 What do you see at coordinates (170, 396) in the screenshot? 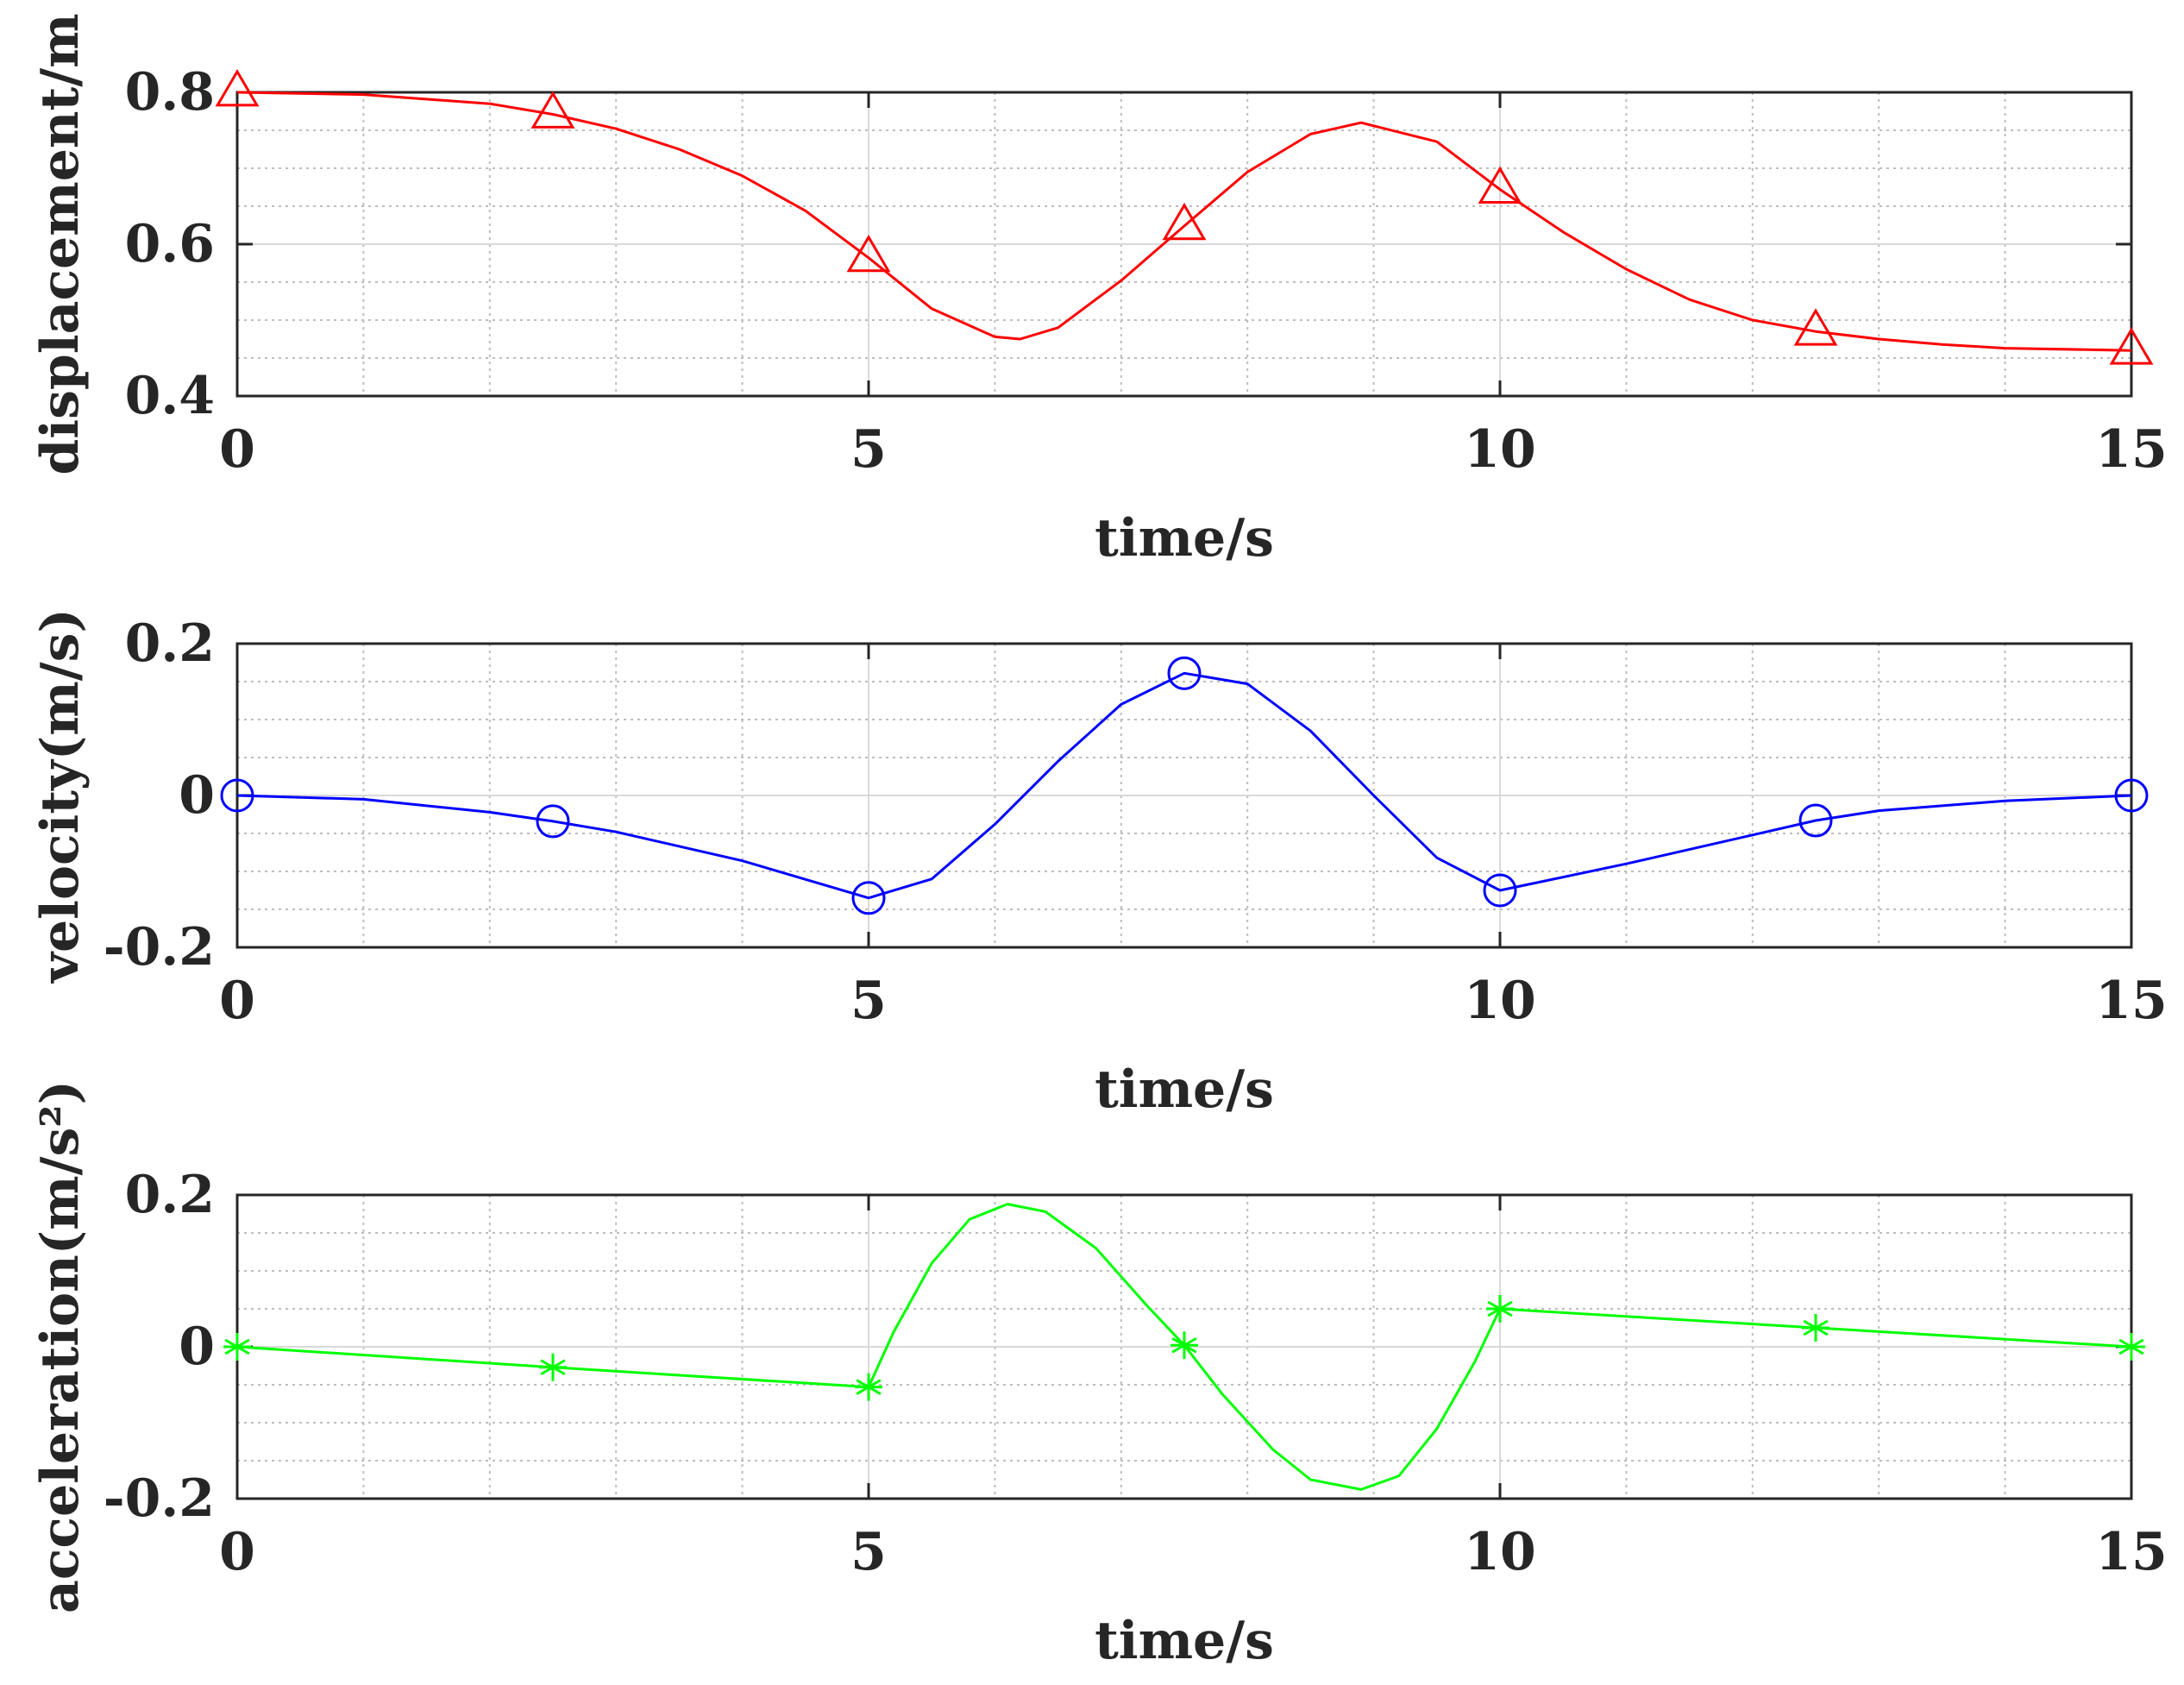
I see `y-tick-label: 0.4` at bounding box center [170, 396].